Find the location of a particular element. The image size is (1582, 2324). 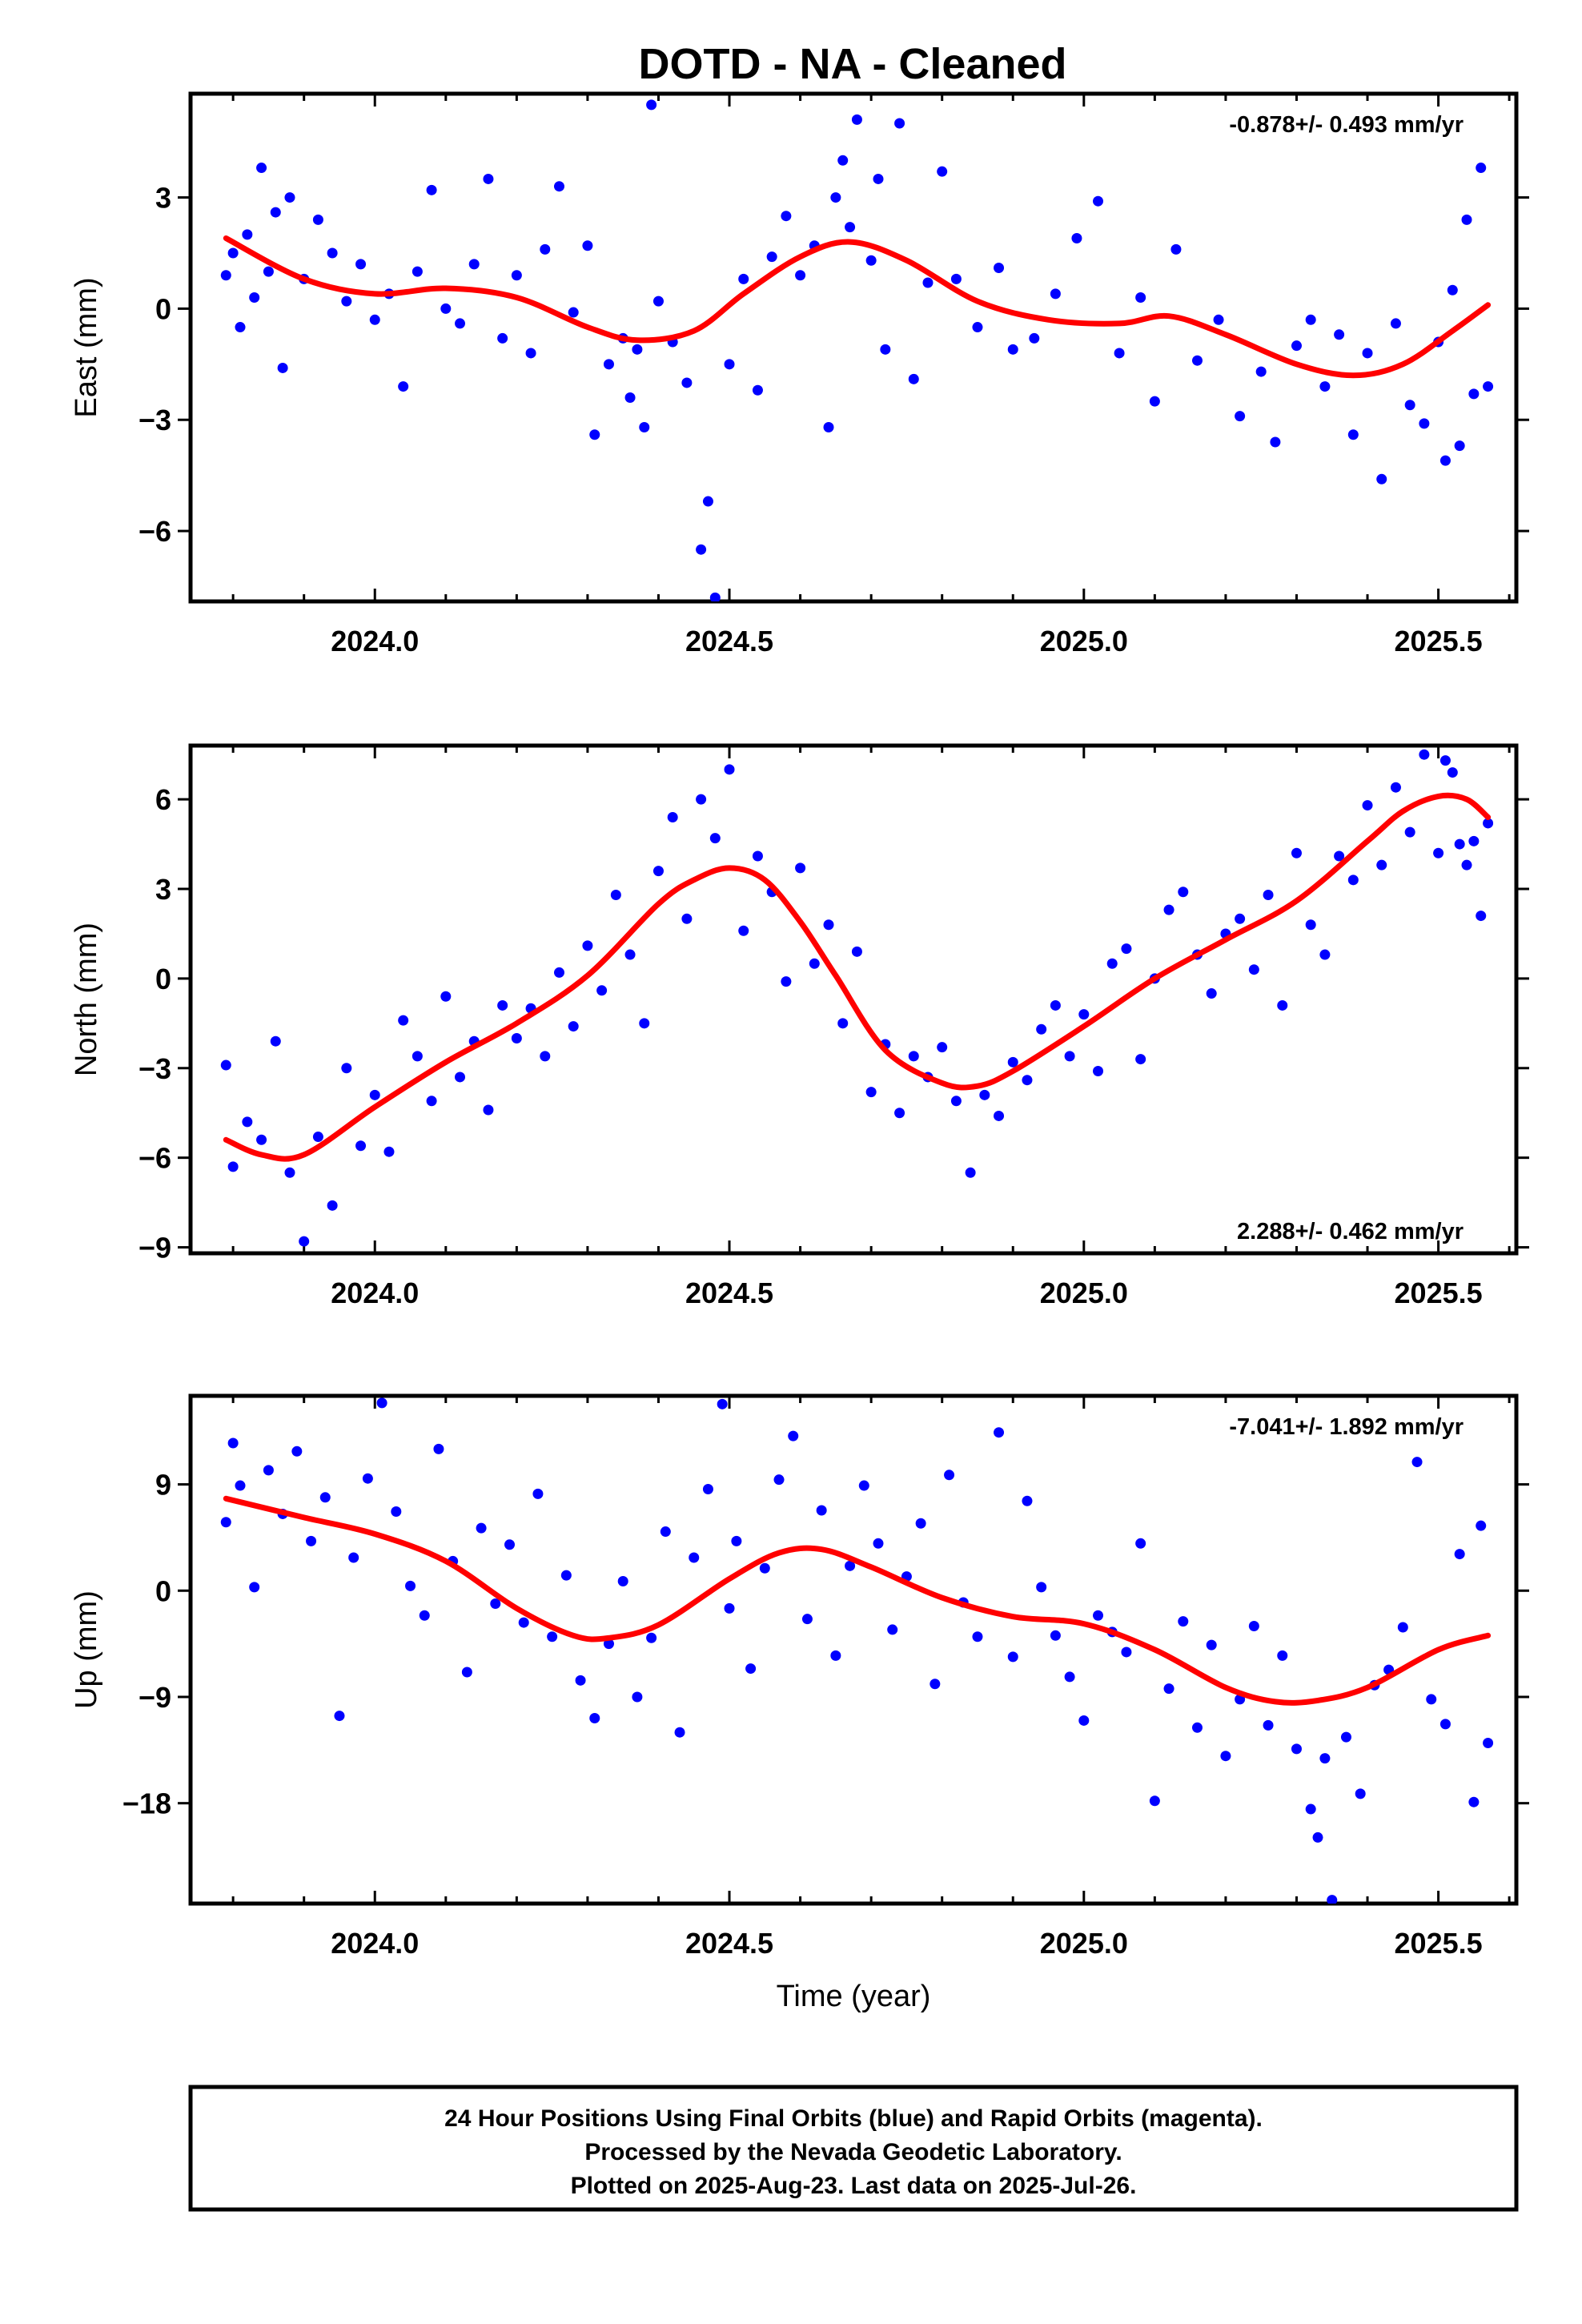

chart-north-x-tick-label: 2024.0 is located at coordinates (375, 1293).